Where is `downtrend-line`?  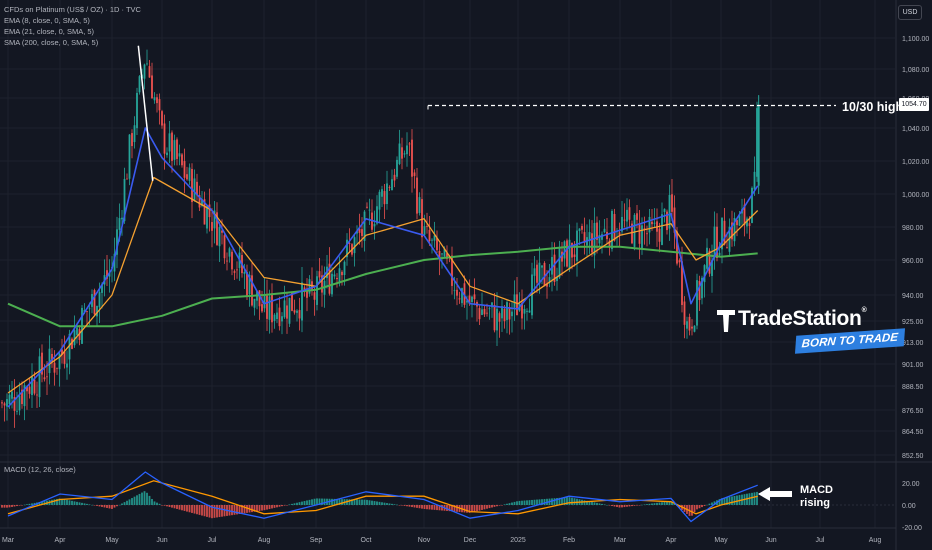 downtrend-line is located at coordinates (145, 113).